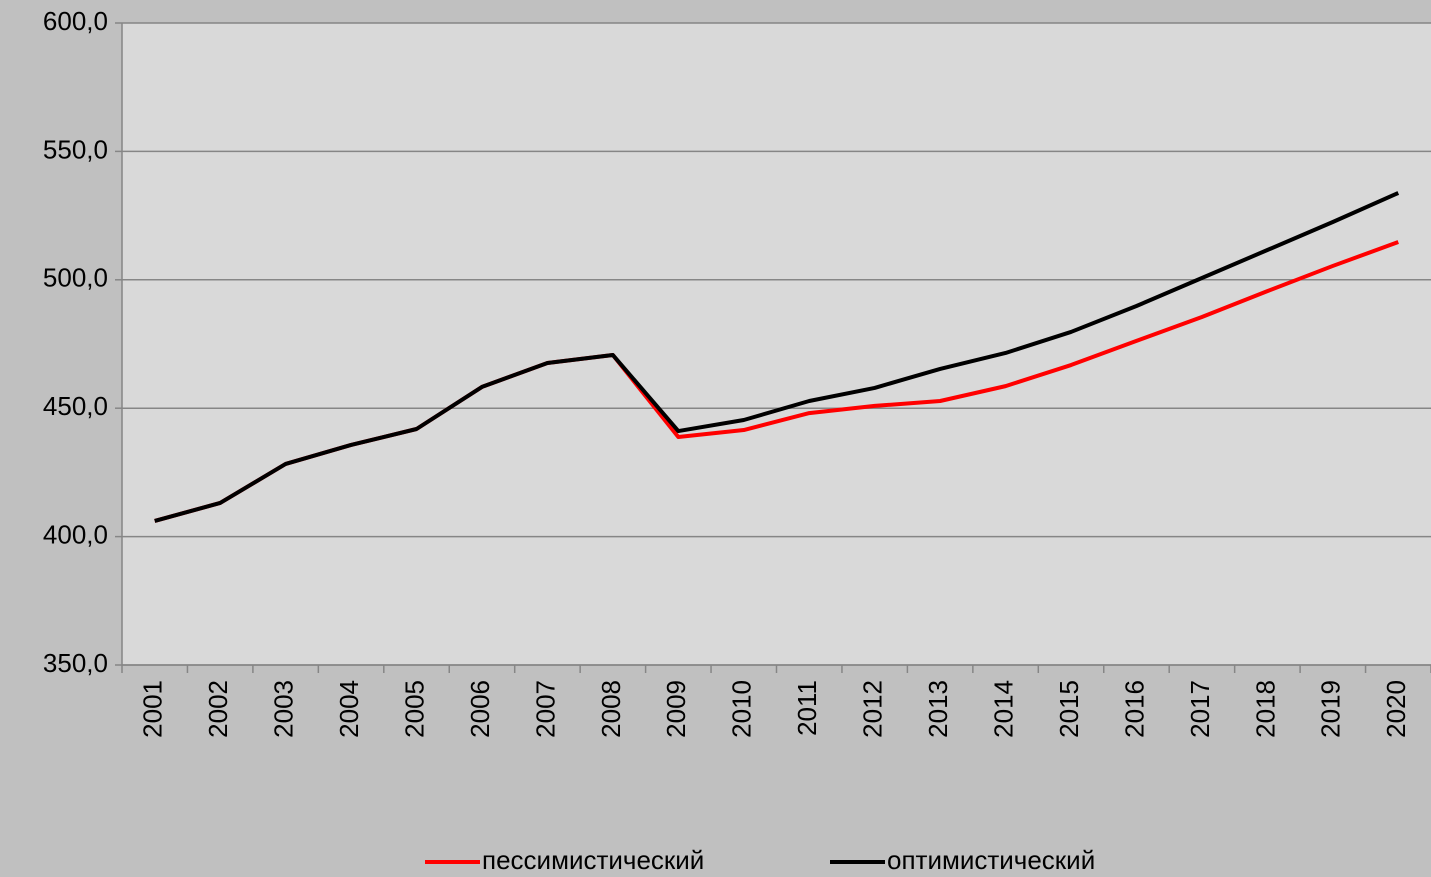 Image resolution: width=1431 pixels, height=877 pixels. I want to click on y-tick-label: 400,0, so click(75, 534).